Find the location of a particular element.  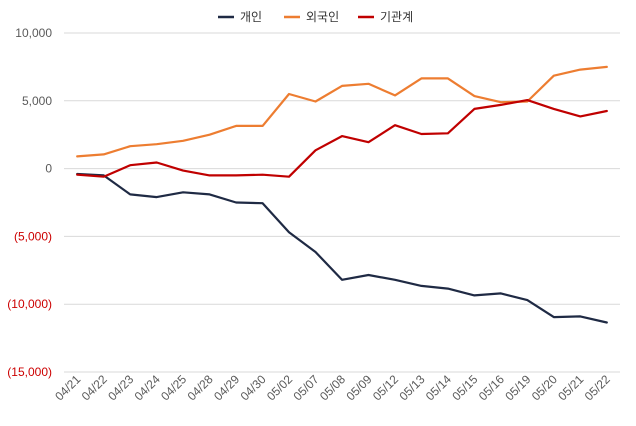

x-tick-label: 04/29 is located at coordinates (226, 387).